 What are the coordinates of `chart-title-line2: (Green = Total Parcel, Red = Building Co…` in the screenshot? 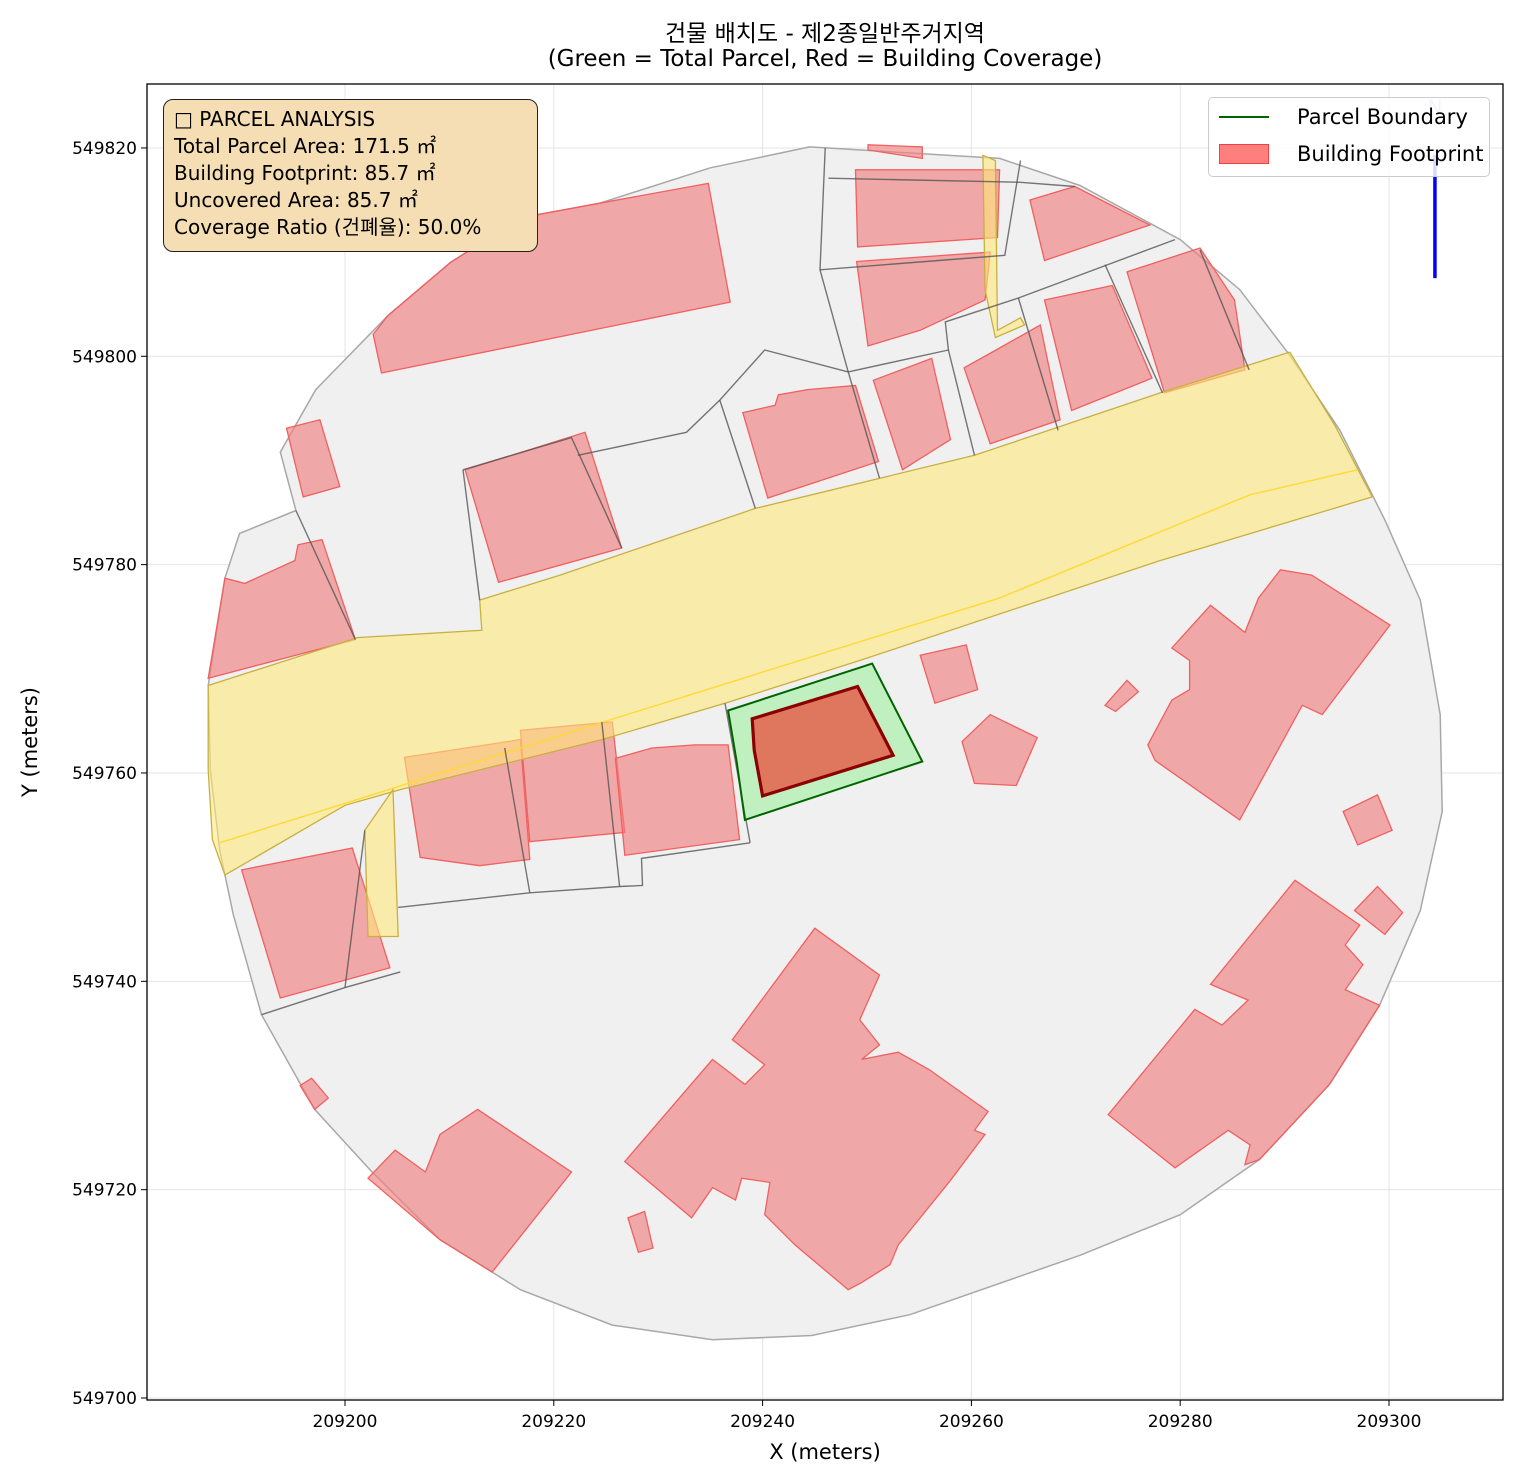 It's located at (825, 59).